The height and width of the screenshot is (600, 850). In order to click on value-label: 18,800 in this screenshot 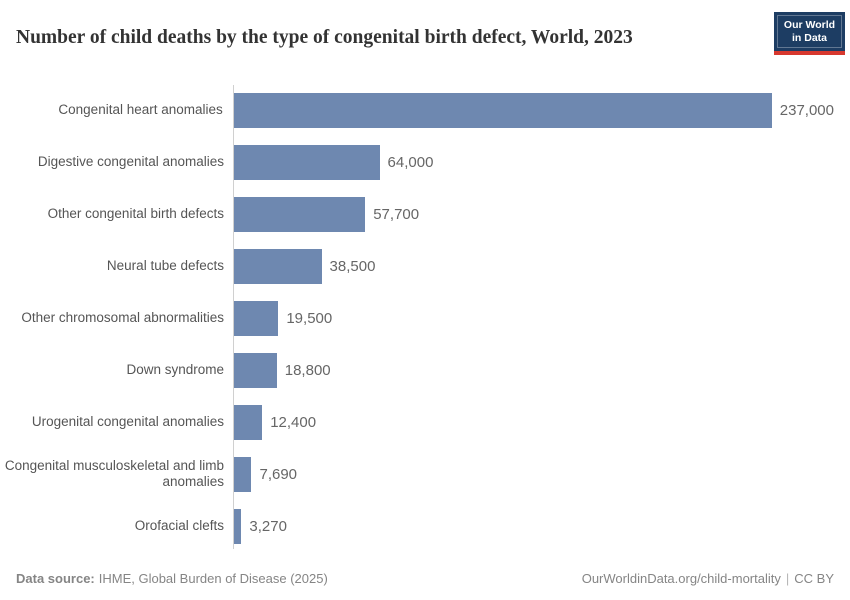, I will do `click(307, 370)`.